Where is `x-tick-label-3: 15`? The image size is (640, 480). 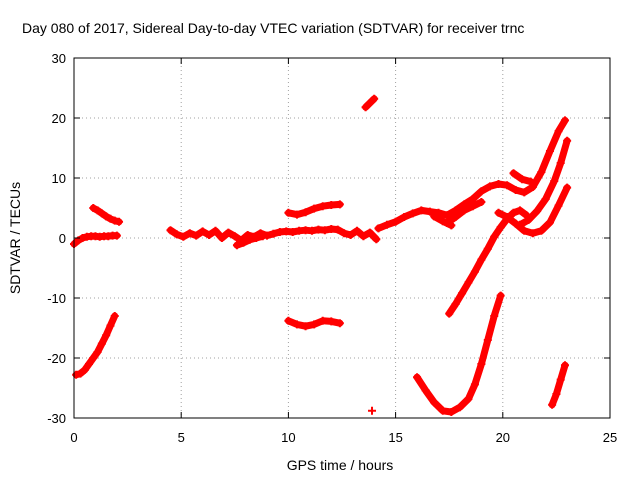
x-tick-label-3: 15 is located at coordinates (395, 437).